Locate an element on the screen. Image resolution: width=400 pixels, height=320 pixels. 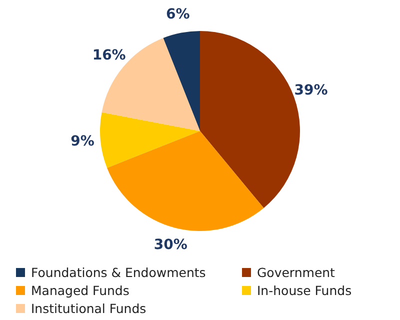
data-label: 9% is located at coordinates (82, 142).